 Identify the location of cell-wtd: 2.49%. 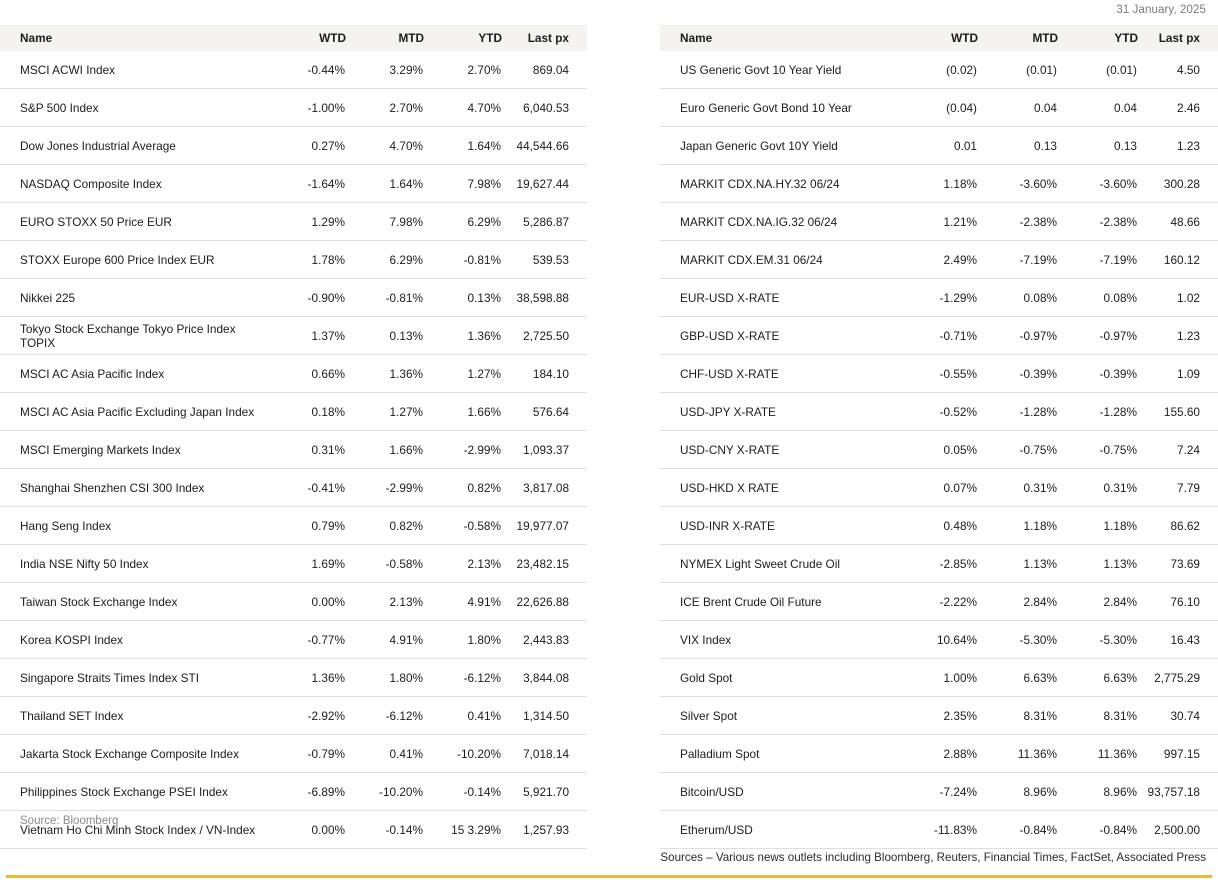
(938, 259).